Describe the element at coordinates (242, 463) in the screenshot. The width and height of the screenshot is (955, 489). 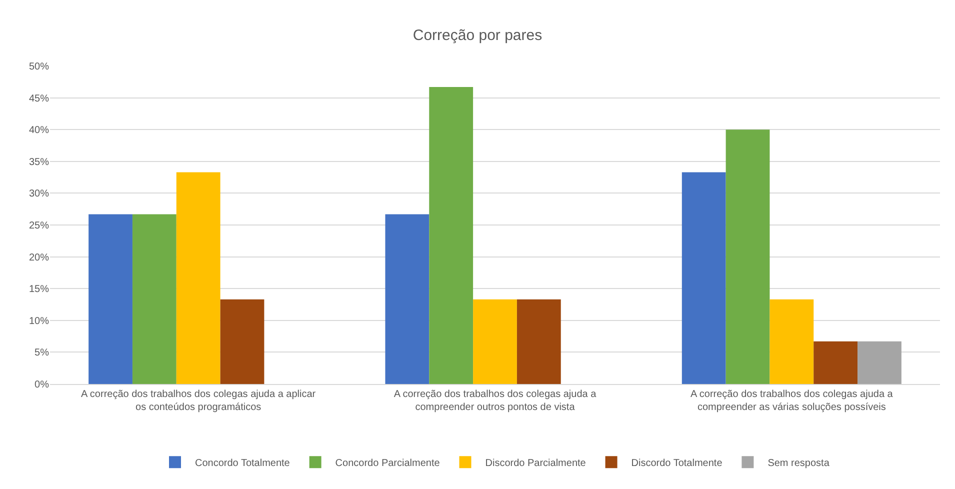
I see `legend-label: Concordo Totalmente` at that location.